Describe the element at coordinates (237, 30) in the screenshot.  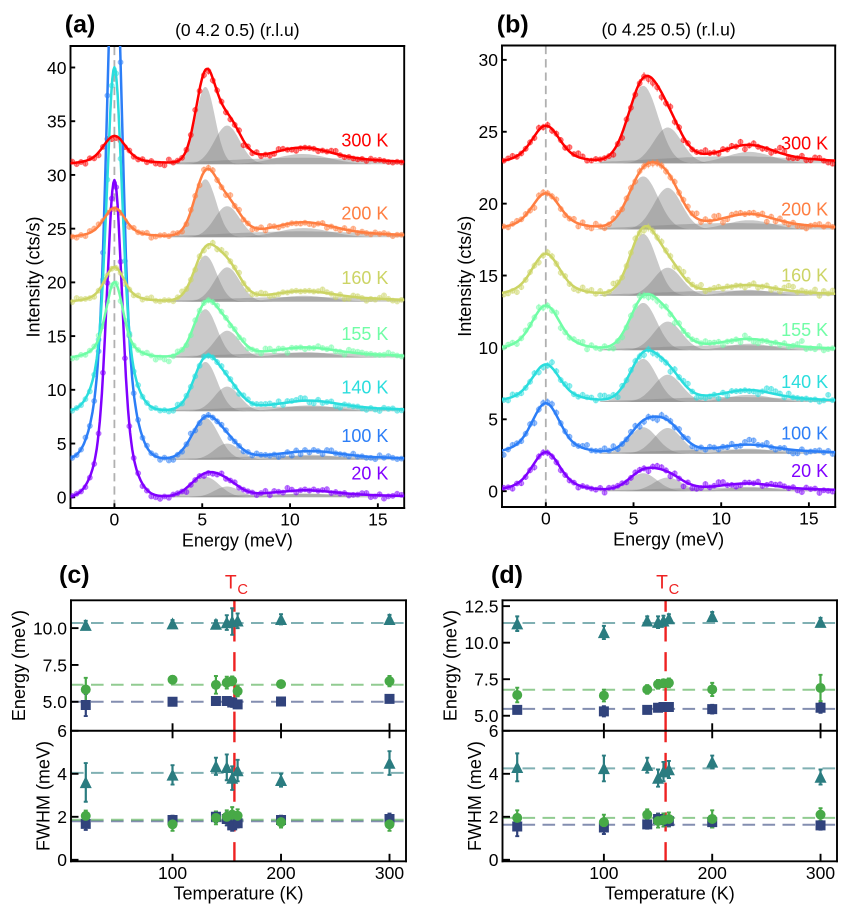
I see `svg-text: (0 4.2 0.5) (r.l.u)` at that location.